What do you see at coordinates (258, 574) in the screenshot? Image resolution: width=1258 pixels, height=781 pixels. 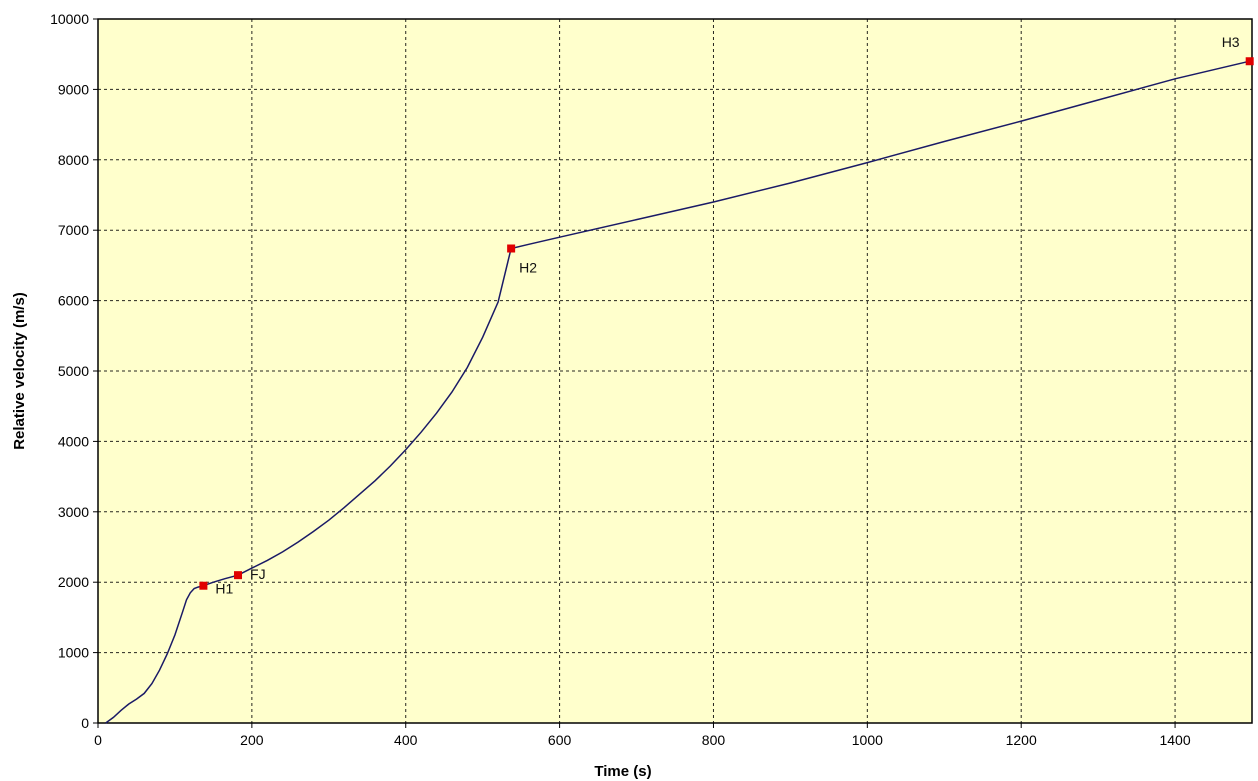 I see `marker-label-fj: FJ` at bounding box center [258, 574].